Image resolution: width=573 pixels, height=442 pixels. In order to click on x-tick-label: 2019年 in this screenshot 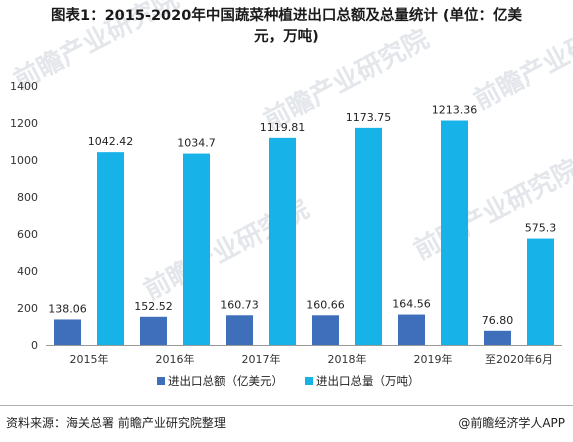, I will do `click(433, 359)`.